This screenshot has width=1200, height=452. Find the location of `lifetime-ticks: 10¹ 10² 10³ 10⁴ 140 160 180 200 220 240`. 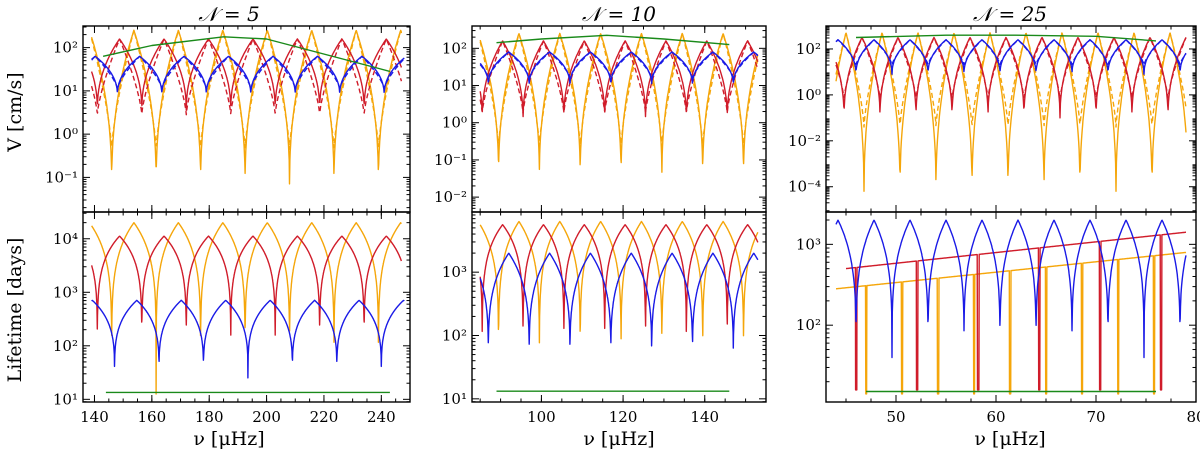

lifetime-ticks: 10¹ 10² 10³ 10⁴ 140 160 180 200 220 240 is located at coordinates (231, 319).